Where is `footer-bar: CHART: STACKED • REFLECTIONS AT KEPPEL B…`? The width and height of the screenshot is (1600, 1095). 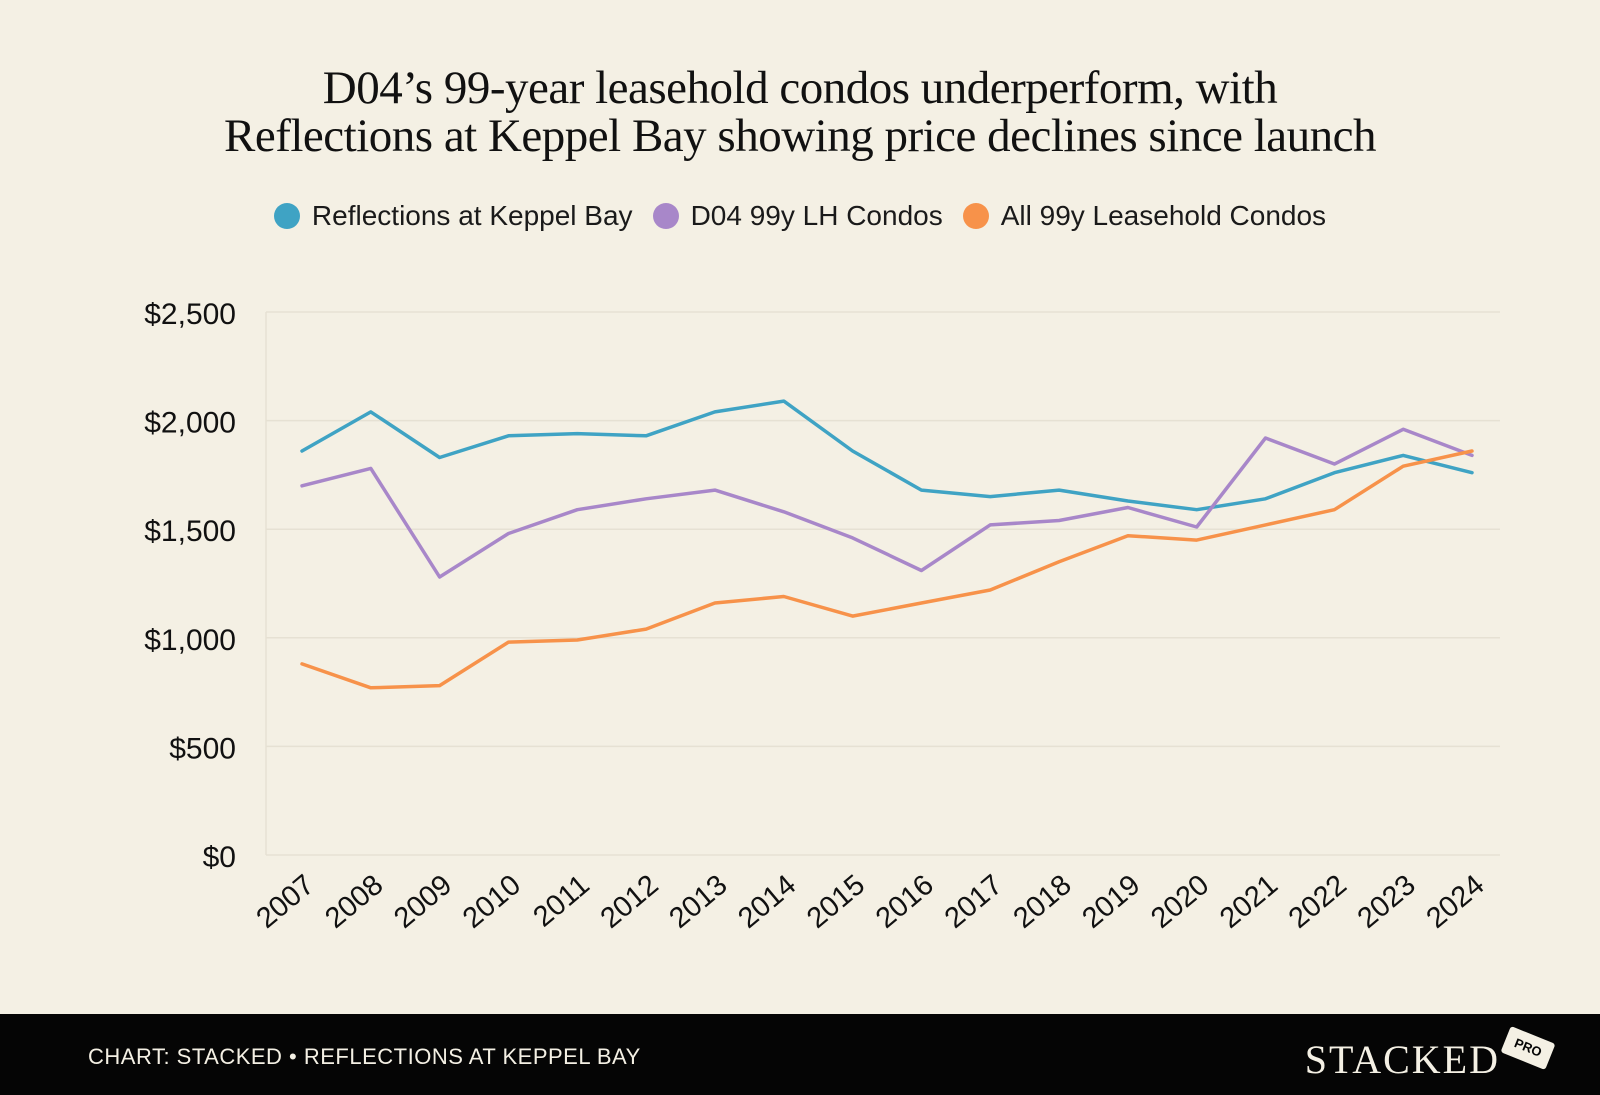
footer-bar: CHART: STACKED • REFLECTIONS AT KEPPEL B… is located at coordinates (800, 1054).